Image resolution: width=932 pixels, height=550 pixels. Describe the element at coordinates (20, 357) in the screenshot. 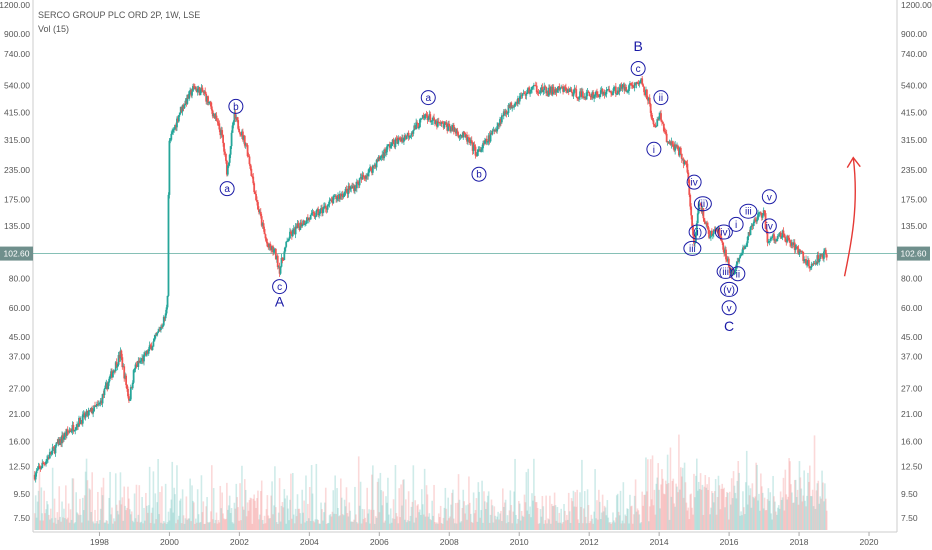

I see `y-tick-label-left: 37.00` at that location.